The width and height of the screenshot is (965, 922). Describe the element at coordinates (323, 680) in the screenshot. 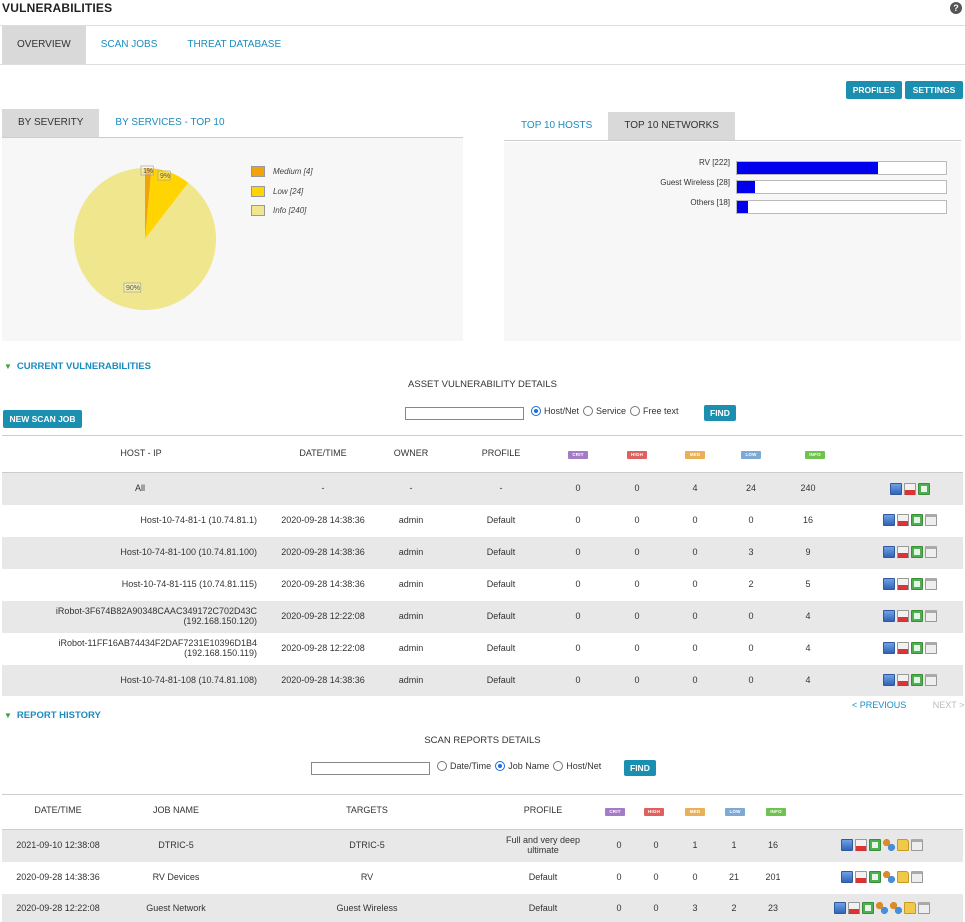

I see `date-time: 2020-09-28 14:38:36` at that location.